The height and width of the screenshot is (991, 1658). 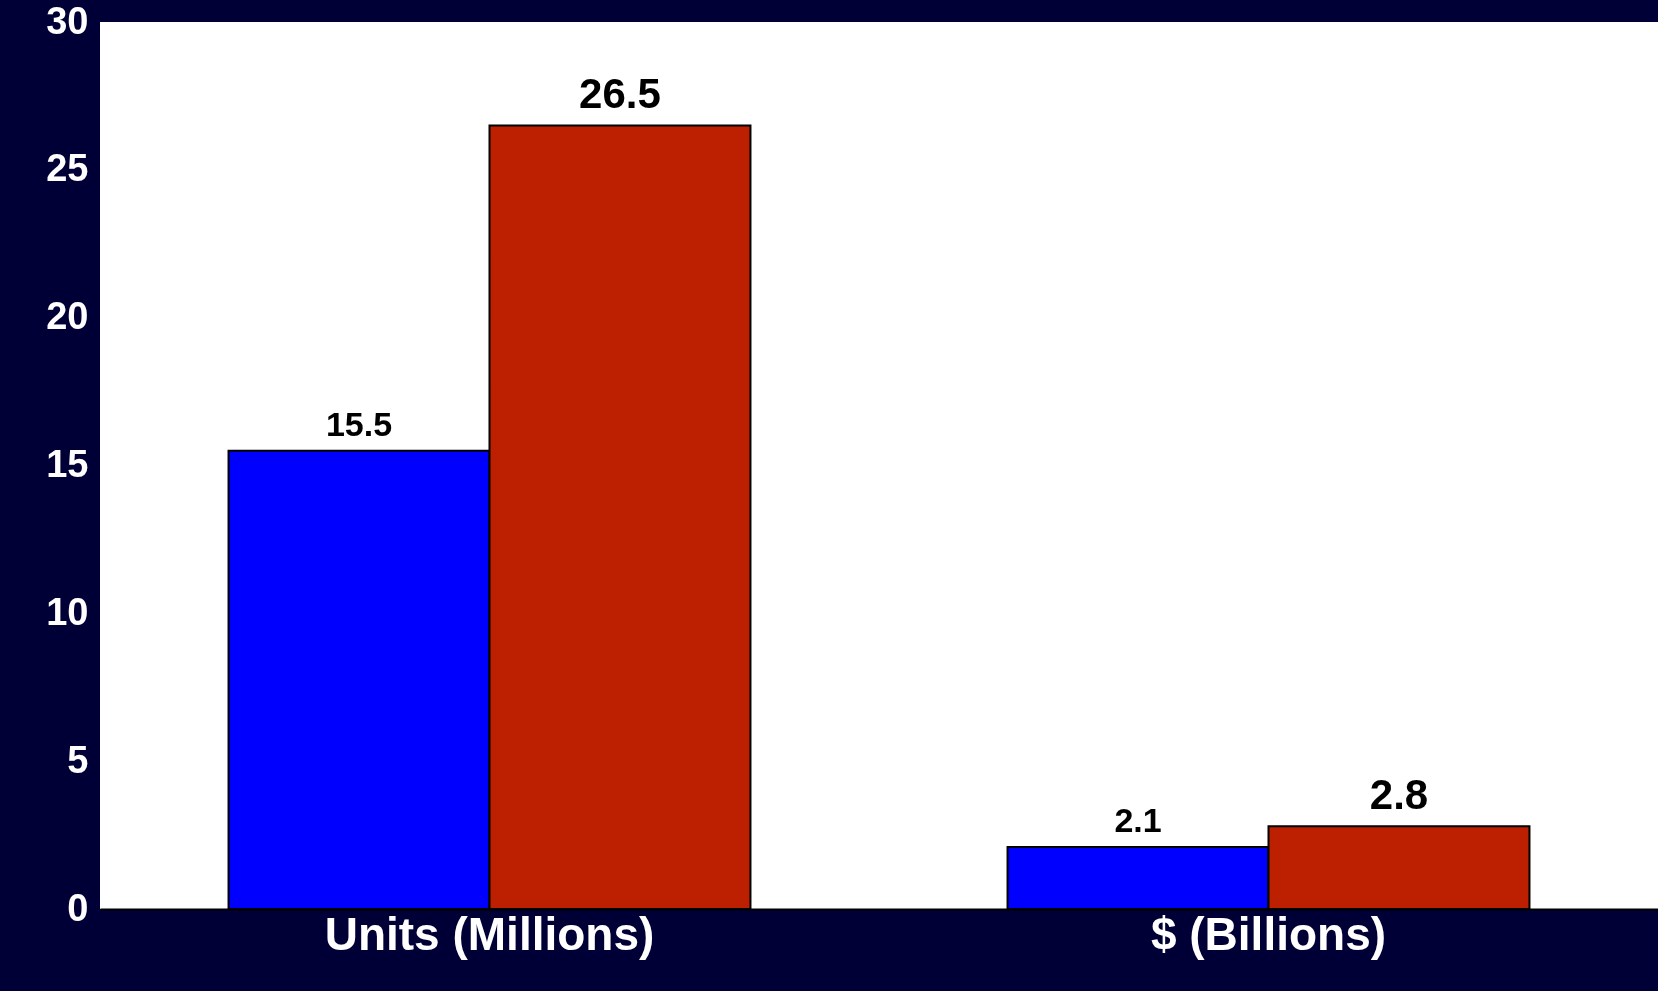 I want to click on x-tick-label: Units (Millions), so click(x=489, y=933).